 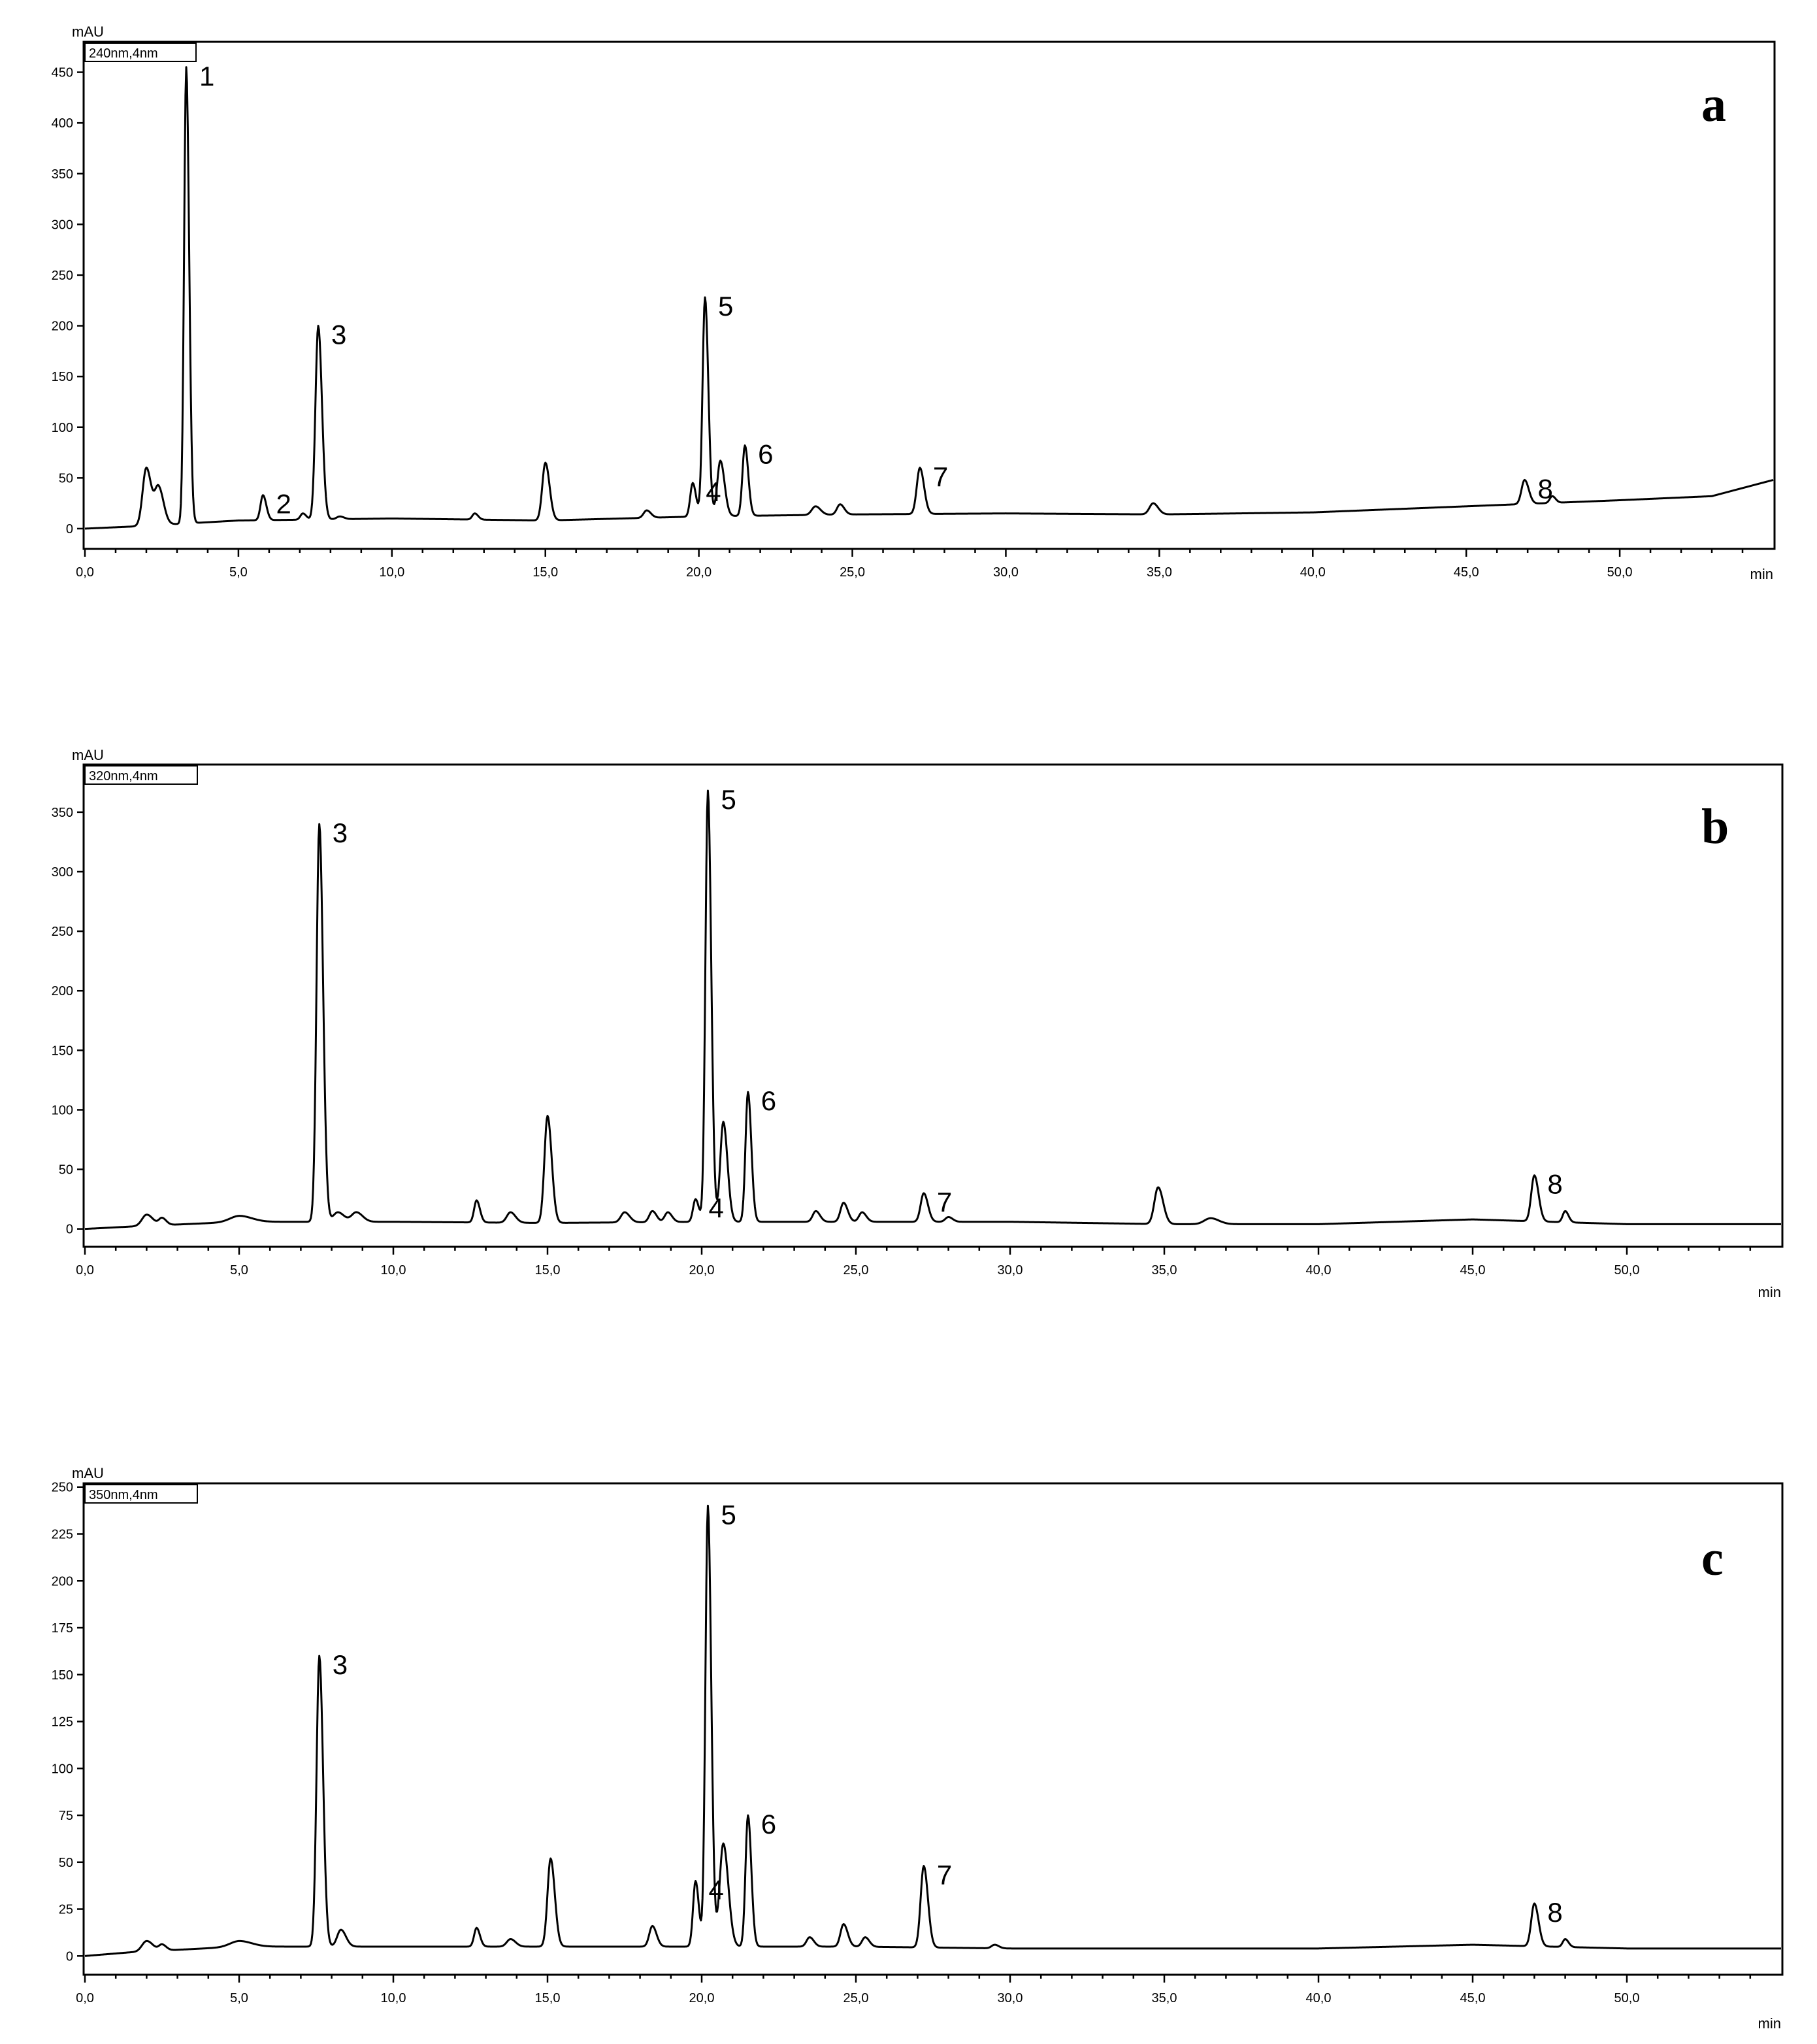 What do you see at coordinates (1712, 1558) in the screenshot?
I see `panel-letter: c` at bounding box center [1712, 1558].